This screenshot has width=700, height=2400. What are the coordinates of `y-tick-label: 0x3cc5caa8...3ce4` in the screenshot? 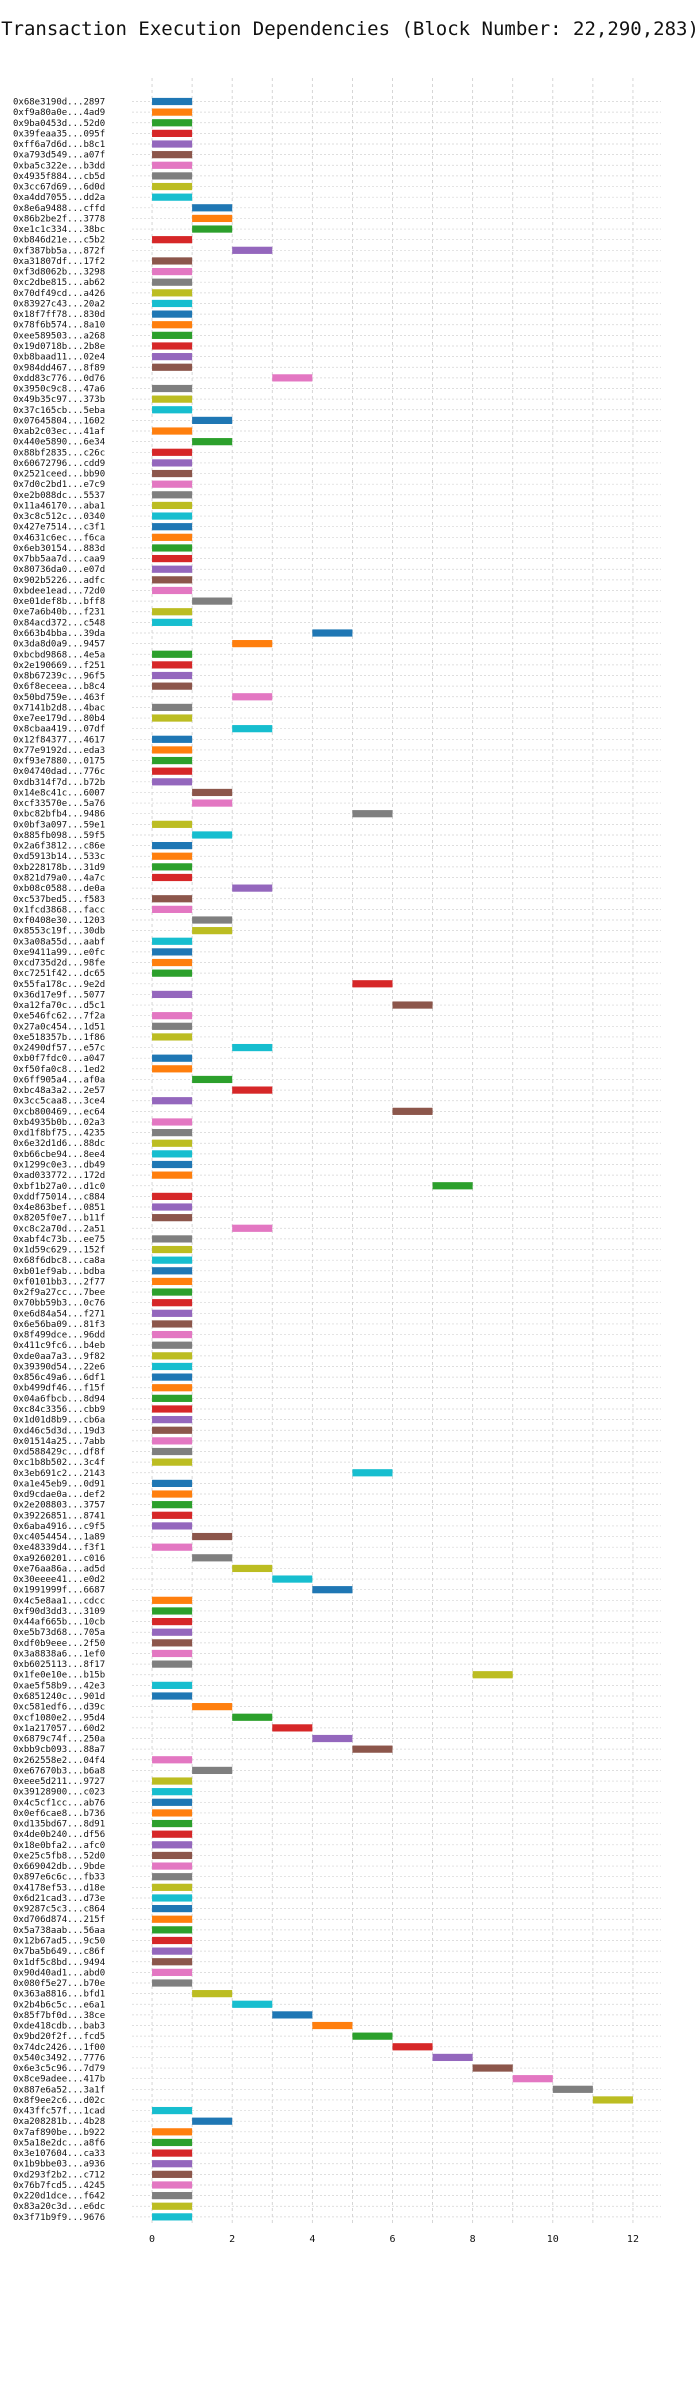 It's located at (59, 1102).